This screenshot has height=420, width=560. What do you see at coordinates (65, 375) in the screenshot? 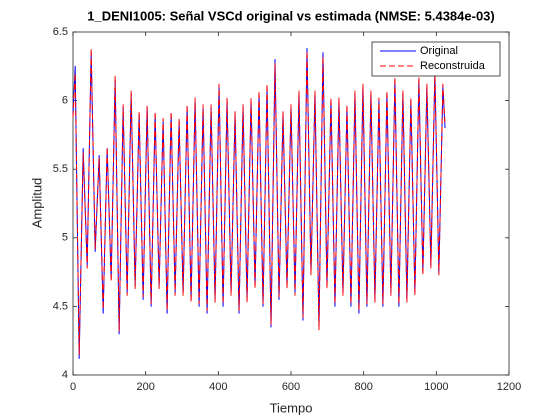
I see `y-tick-label: 4` at bounding box center [65, 375].